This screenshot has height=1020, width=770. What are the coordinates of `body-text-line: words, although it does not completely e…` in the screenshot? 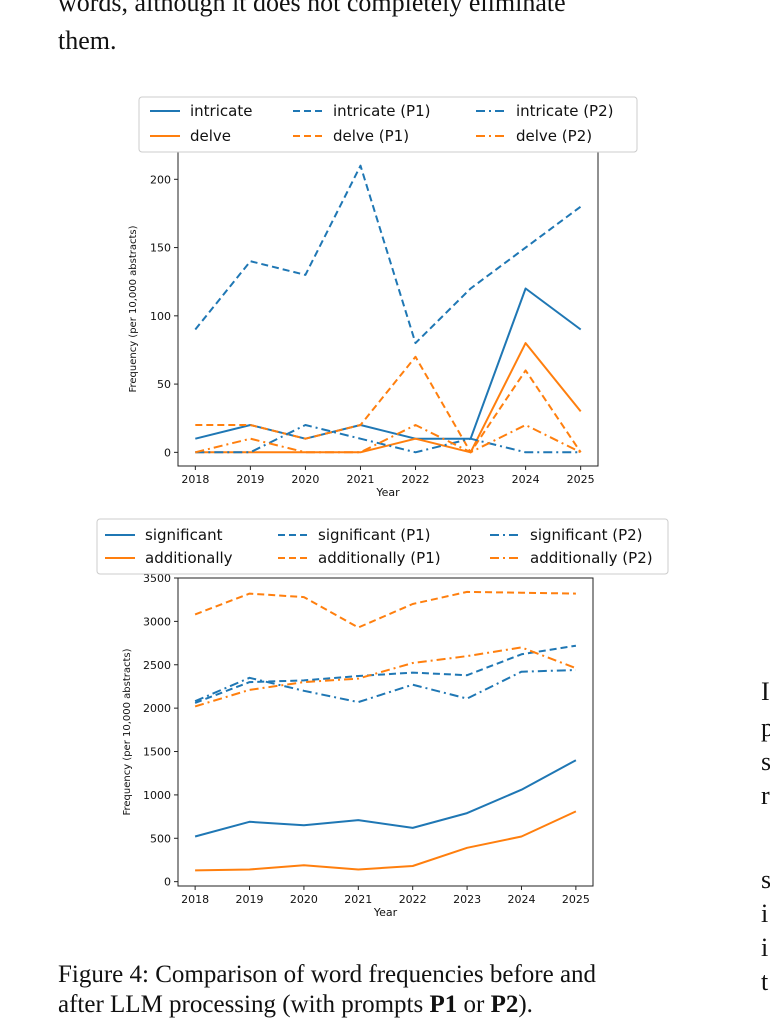 It's located at (312, 8).